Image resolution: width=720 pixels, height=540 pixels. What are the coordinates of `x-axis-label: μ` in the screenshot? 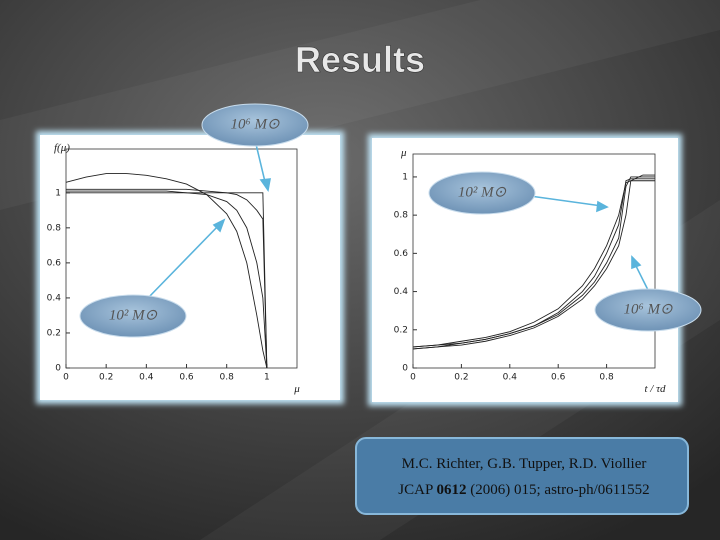 It's located at (296, 389).